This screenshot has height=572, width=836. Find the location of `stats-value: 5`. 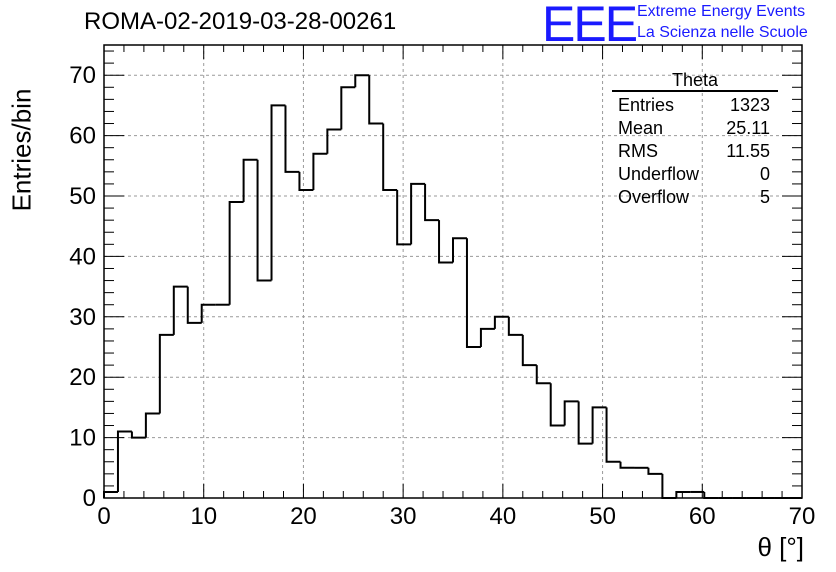

stats-value: 5 is located at coordinates (764, 197).